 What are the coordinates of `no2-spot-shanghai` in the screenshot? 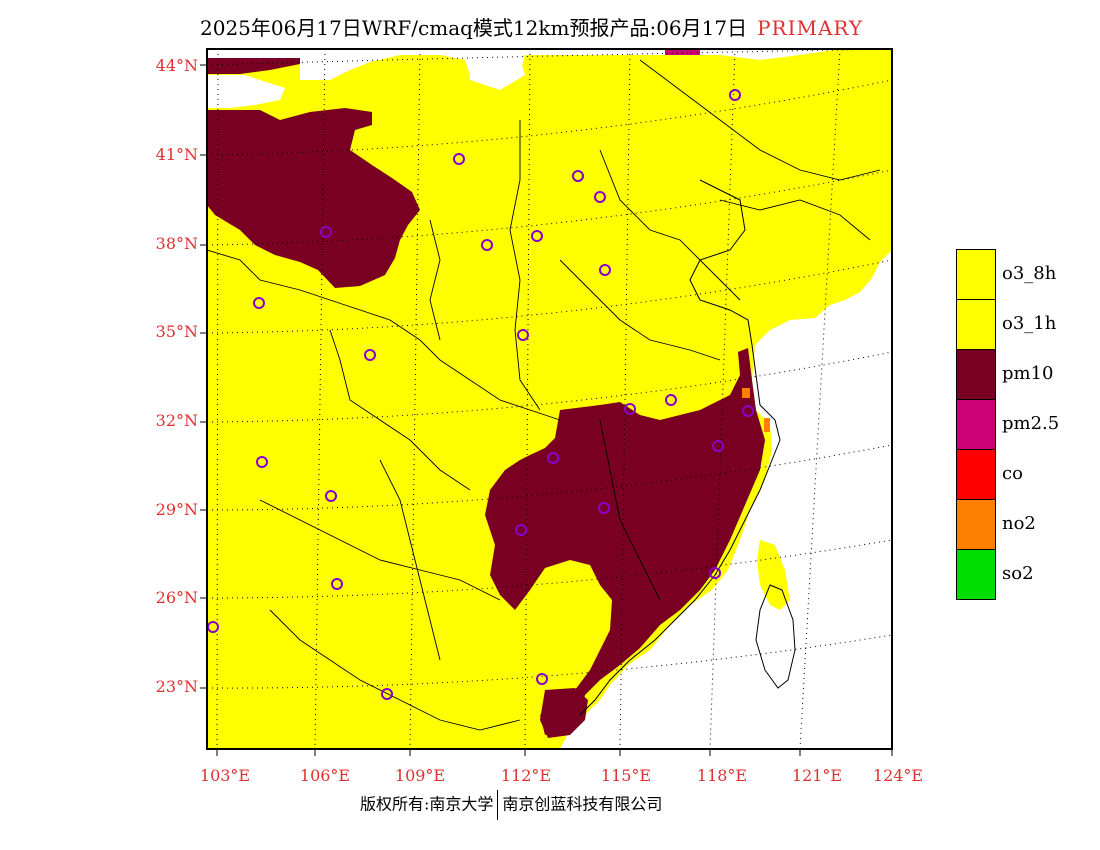 It's located at (746, 393).